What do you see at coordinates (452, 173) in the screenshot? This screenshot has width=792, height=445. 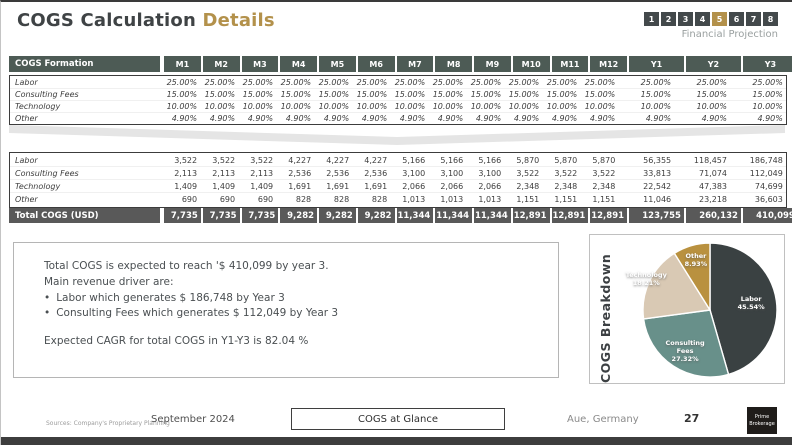 I see `table-cell: 3,100` at bounding box center [452, 173].